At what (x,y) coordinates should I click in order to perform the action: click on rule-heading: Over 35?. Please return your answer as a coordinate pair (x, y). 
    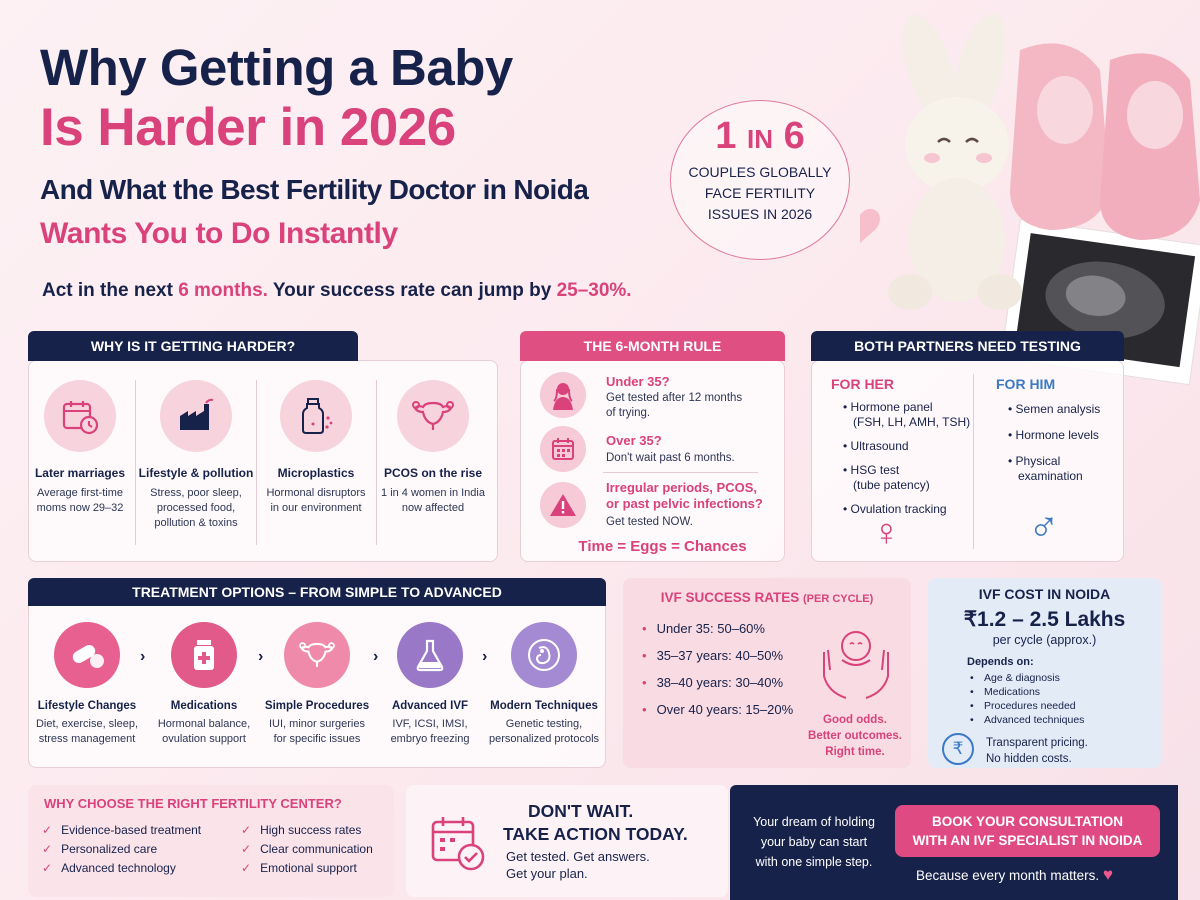
    Looking at the image, I should click on (634, 440).